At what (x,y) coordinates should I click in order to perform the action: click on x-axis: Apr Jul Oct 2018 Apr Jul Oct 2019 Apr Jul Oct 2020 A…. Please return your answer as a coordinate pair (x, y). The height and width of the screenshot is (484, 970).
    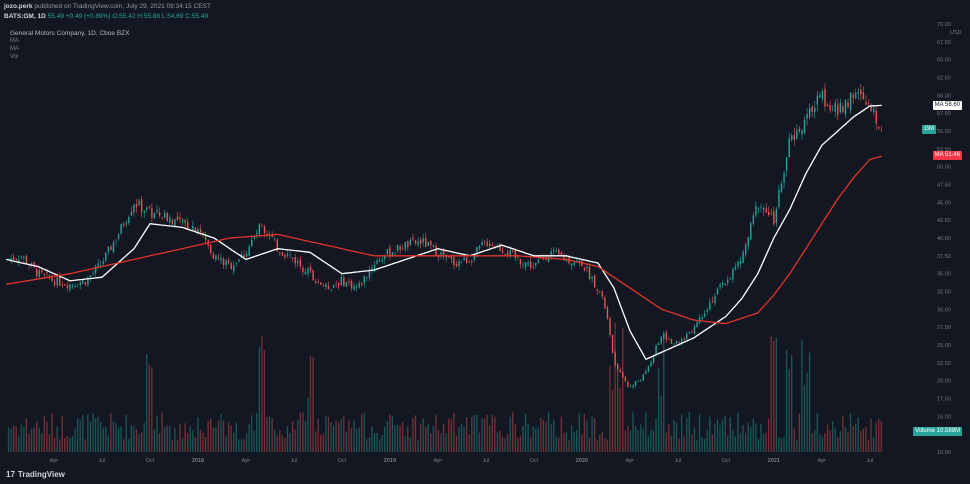
    Looking at the image, I should click on (462, 461).